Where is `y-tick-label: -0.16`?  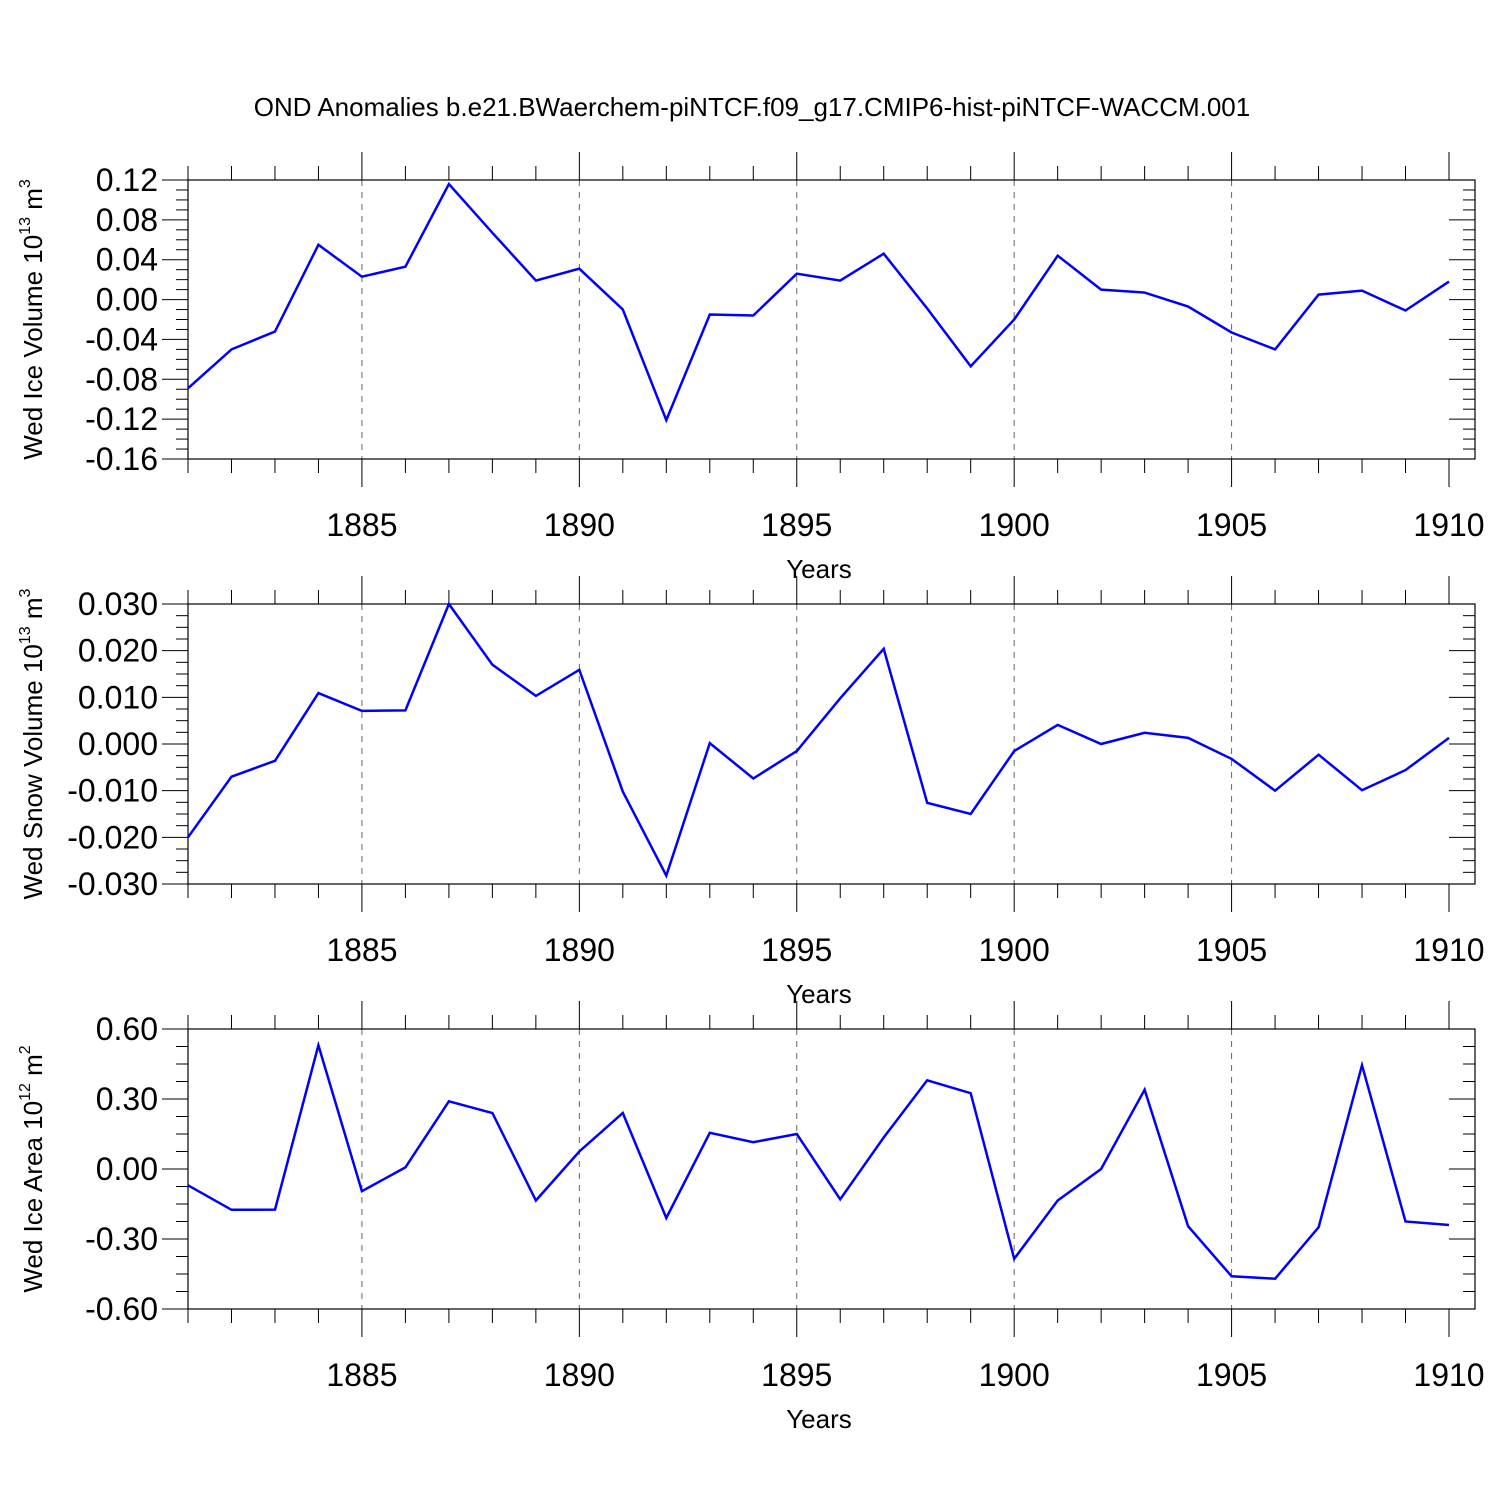
y-tick-label: -0.16 is located at coordinates (121, 459).